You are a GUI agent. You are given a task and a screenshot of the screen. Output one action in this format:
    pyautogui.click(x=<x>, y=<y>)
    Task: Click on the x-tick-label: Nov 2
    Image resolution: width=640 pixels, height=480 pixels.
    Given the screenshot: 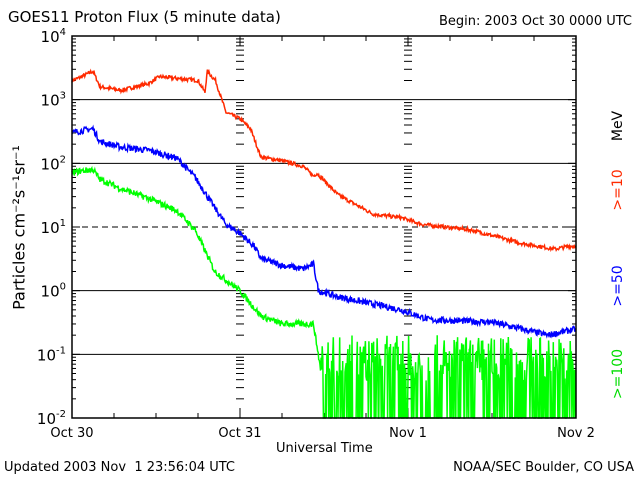 What is the action you would take?
    pyautogui.click(x=576, y=433)
    